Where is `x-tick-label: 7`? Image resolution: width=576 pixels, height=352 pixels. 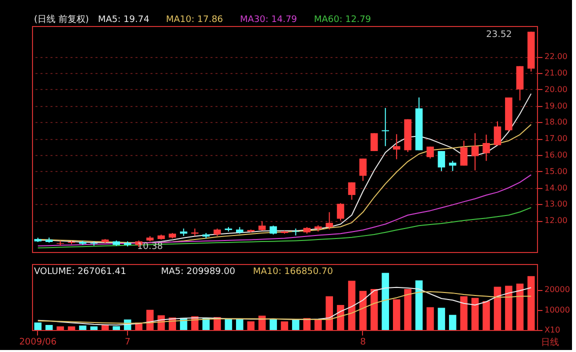 x-tick-label: 7 is located at coordinates (127, 343).